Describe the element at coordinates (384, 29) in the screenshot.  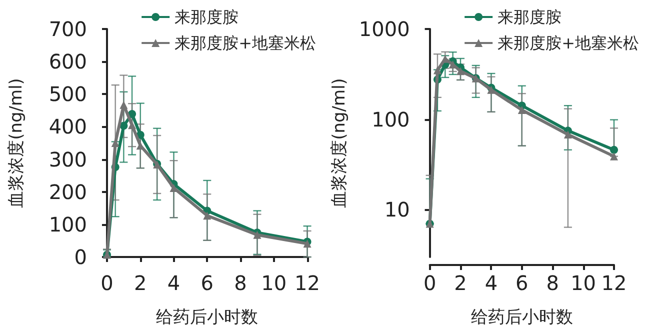
I see `y-tick-label: 1000` at that location.